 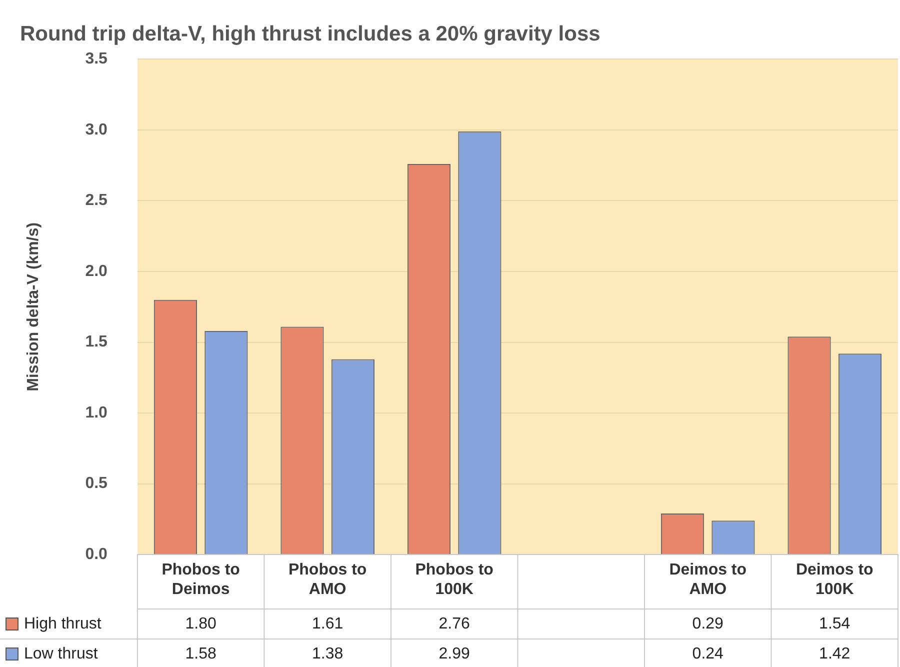 What do you see at coordinates (96, 342) in the screenshot?
I see `y-tick-label: 1.5` at bounding box center [96, 342].